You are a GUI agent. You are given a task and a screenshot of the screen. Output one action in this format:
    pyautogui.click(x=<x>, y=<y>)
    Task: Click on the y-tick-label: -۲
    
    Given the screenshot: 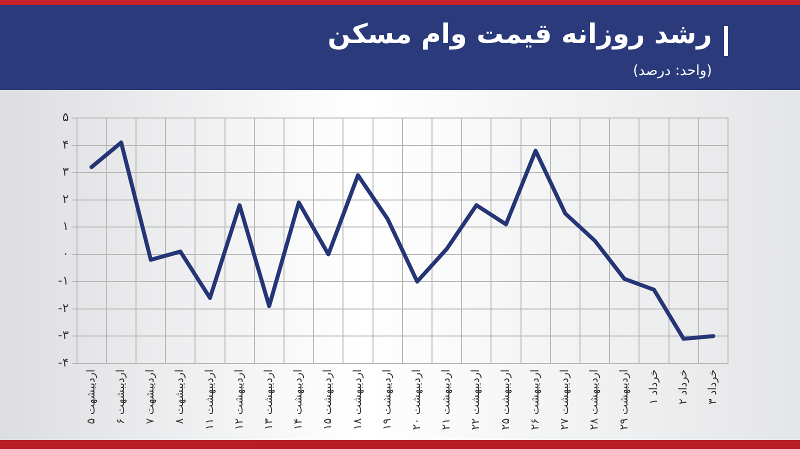 What is the action you would take?
    pyautogui.click(x=63, y=307)
    